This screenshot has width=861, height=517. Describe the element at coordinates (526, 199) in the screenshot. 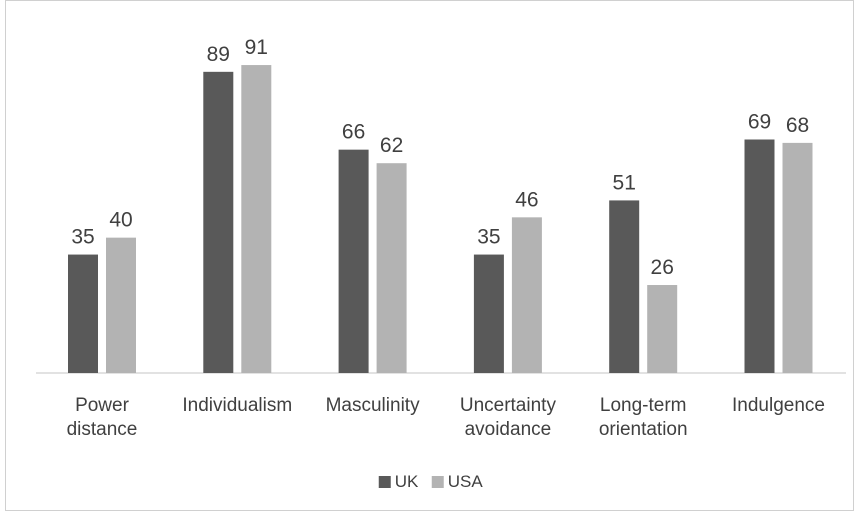

I see `data-label-usa: 46` at that location.